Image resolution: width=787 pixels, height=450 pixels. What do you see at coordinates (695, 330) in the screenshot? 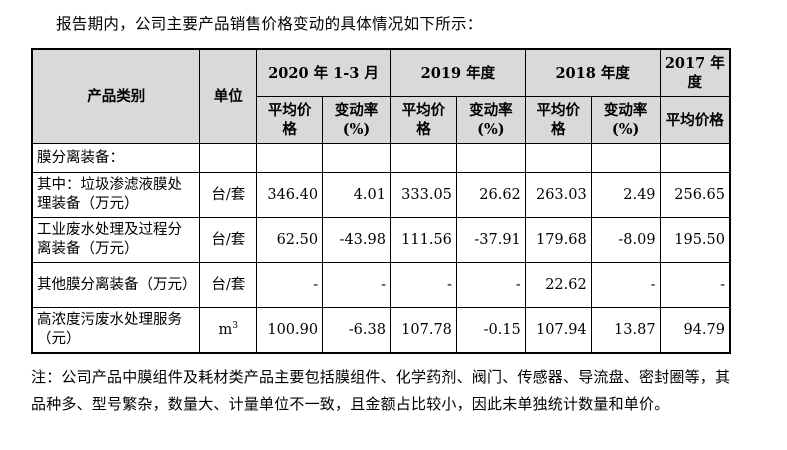
I see `table-cell: 94.79` at bounding box center [695, 330].